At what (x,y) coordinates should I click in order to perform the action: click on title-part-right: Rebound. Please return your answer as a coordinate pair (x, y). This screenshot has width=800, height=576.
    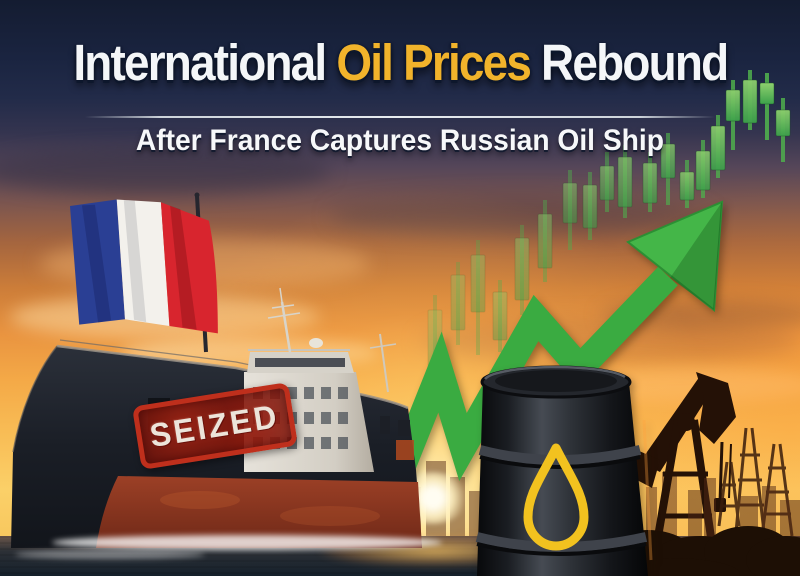
    Looking at the image, I should click on (629, 62).